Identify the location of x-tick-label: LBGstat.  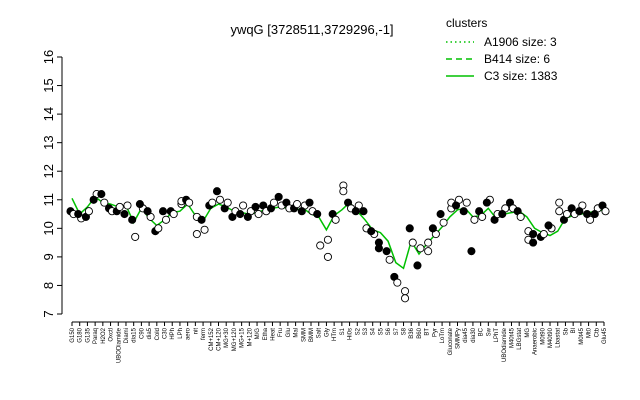
(520, 339).